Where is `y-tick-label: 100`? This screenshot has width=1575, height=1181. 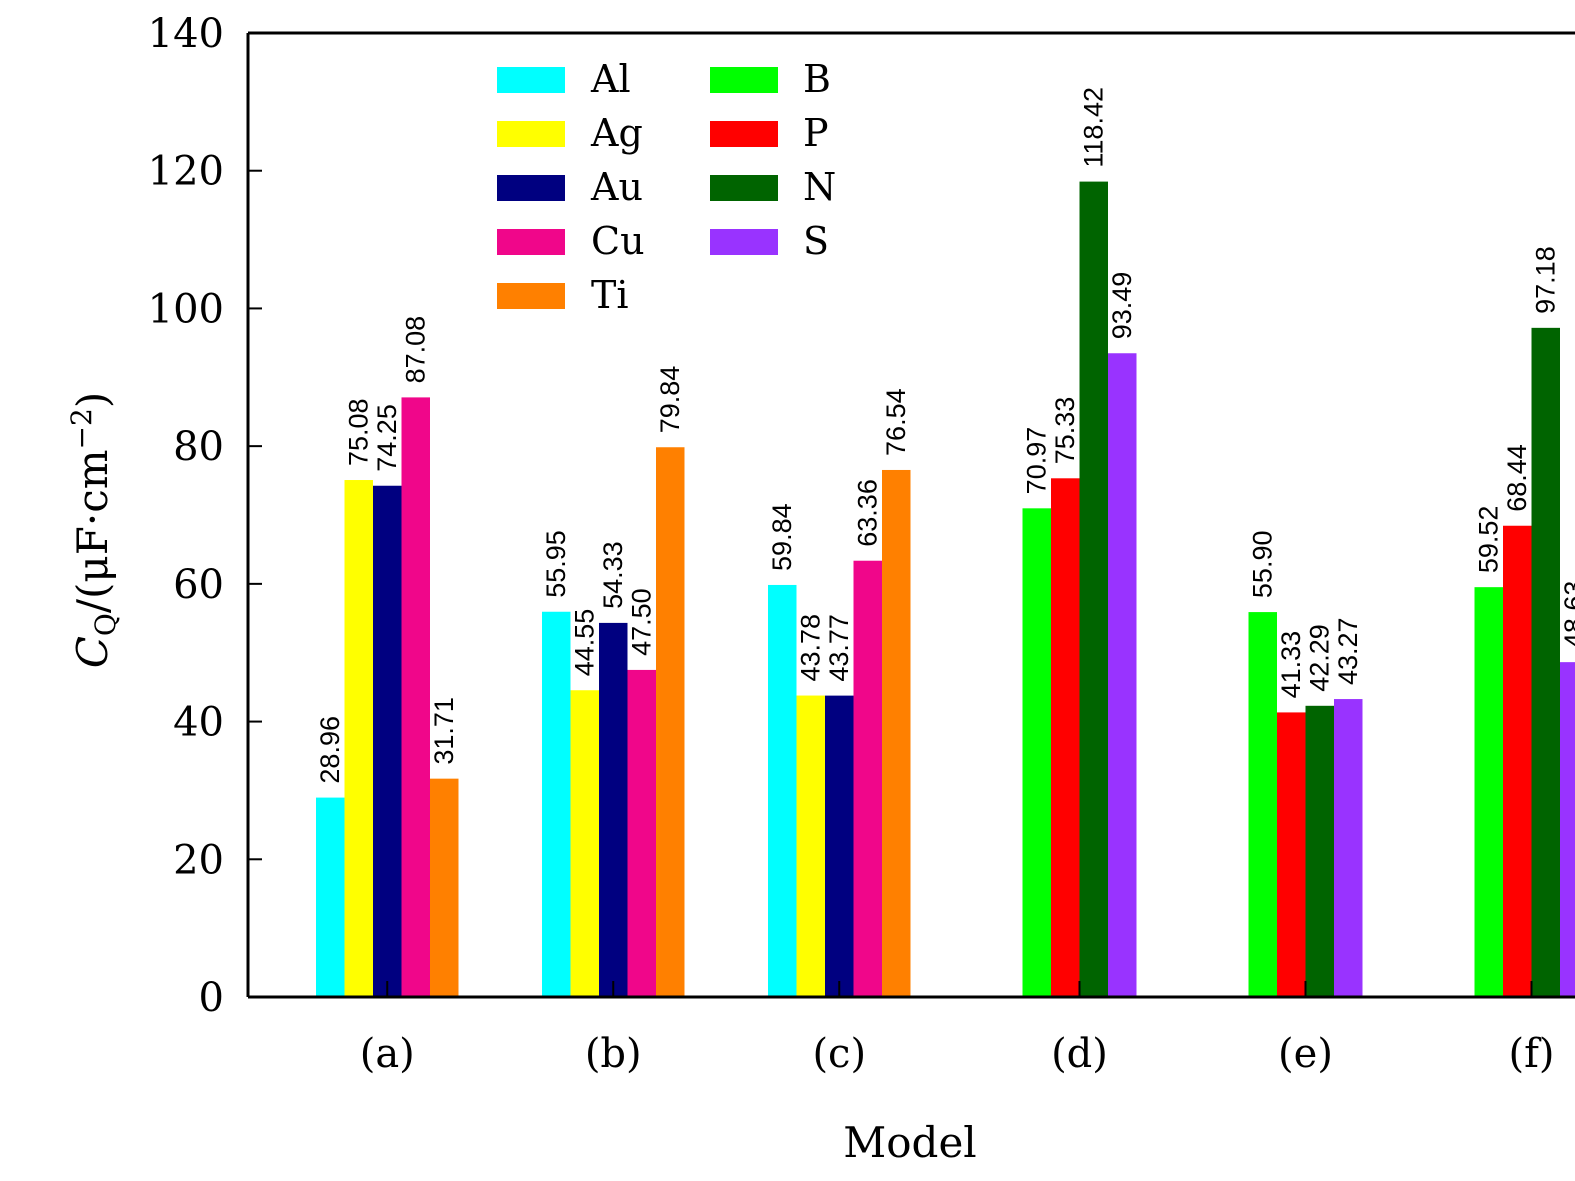 y-tick-label: 100 is located at coordinates (186, 309).